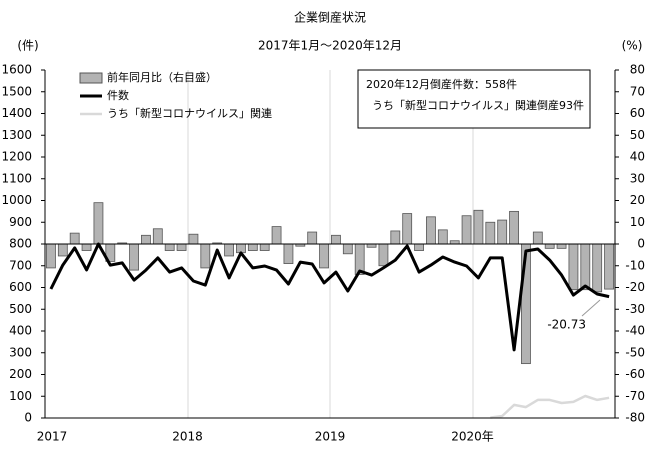 The image size is (657, 456). What do you see at coordinates (16, 91) in the screenshot?
I see `y-tick-label: 1500` at bounding box center [16, 91].